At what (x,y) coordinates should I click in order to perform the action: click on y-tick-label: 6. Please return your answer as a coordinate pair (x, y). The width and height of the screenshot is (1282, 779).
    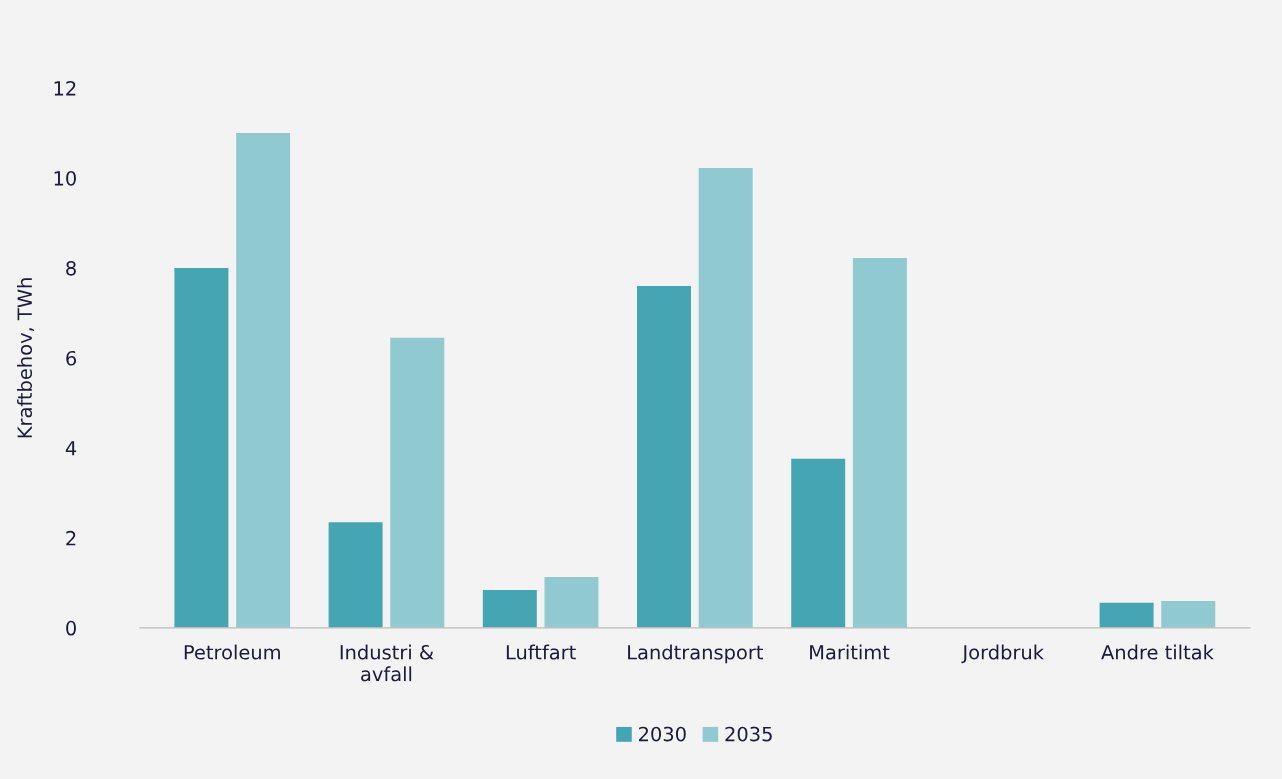
    Looking at the image, I should click on (71, 358).